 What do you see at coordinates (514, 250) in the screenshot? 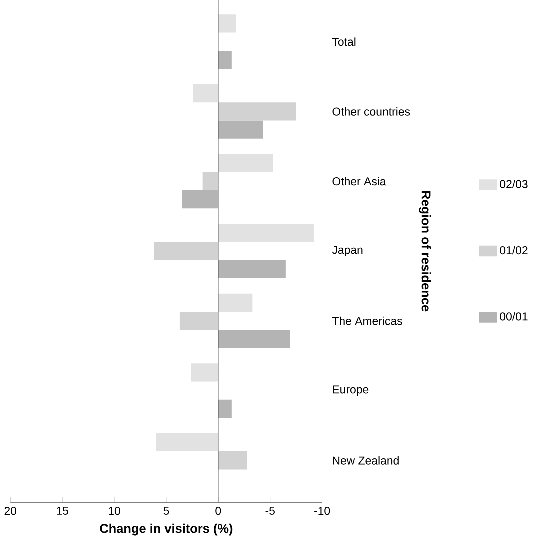
I see `legend-label: 01/02` at bounding box center [514, 250].